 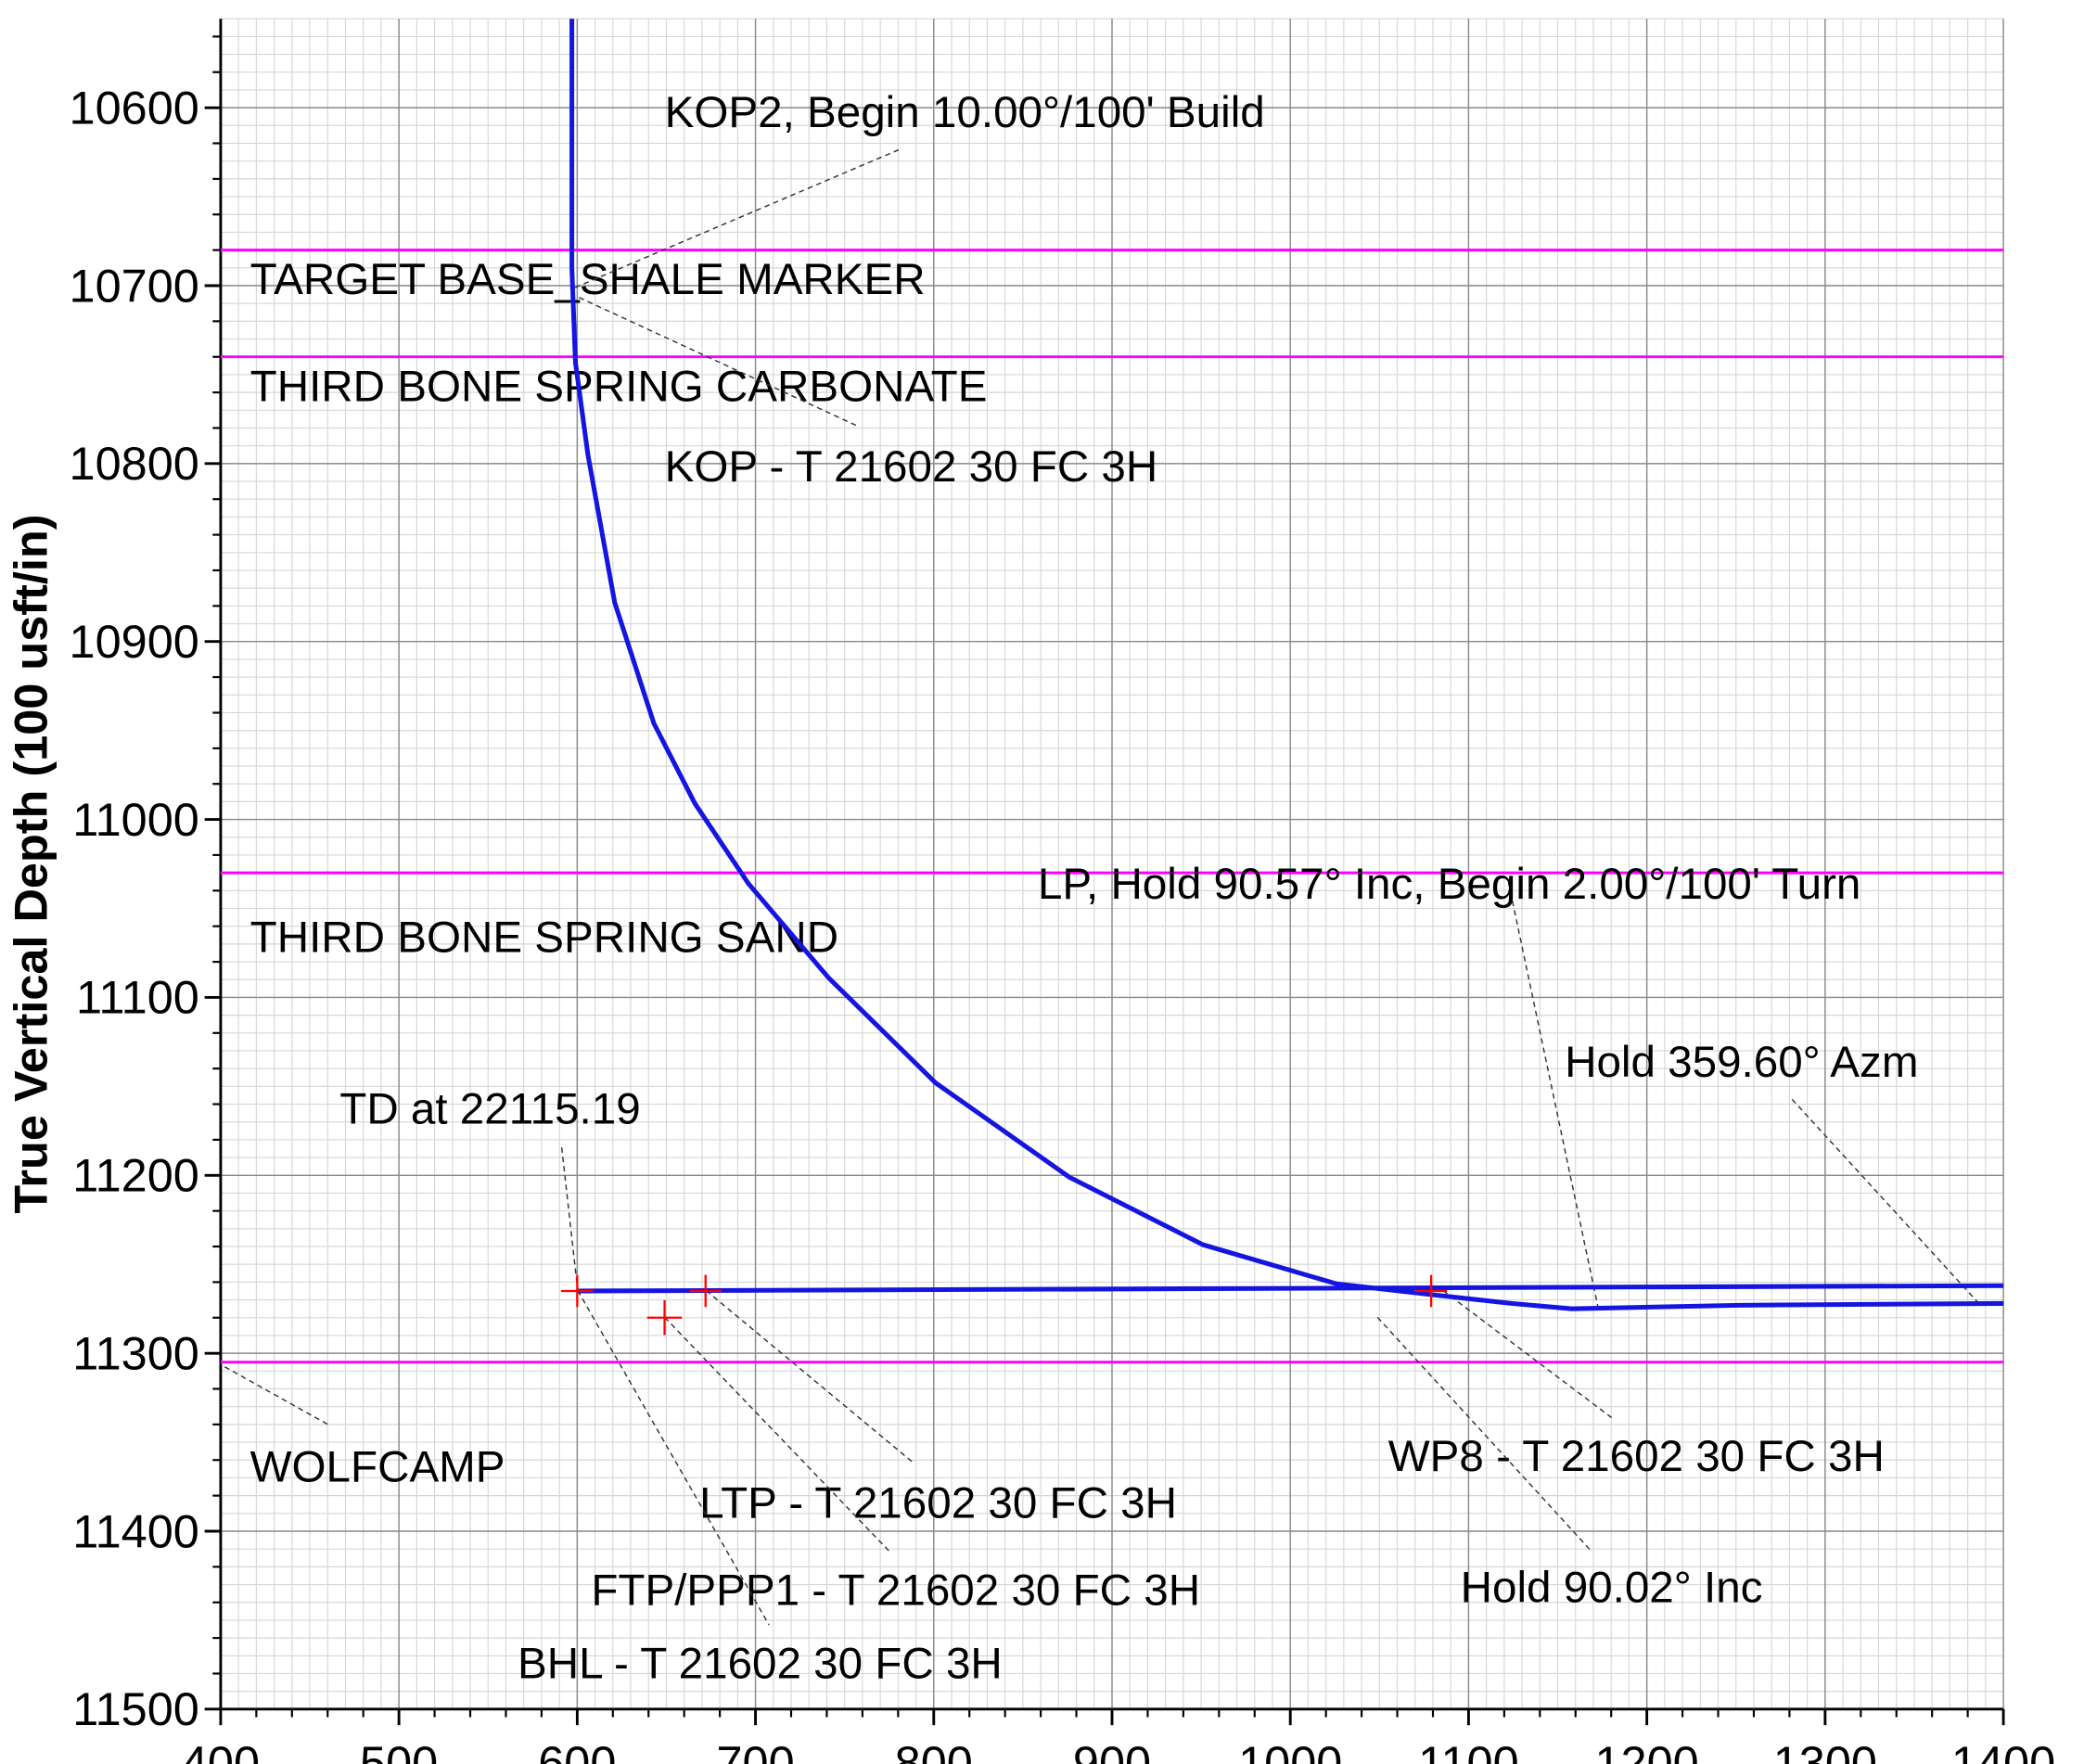 What do you see at coordinates (895, 1590) in the screenshot?
I see `annotation: FTP/PPP1 - T 21602 30 FC 3H` at bounding box center [895, 1590].